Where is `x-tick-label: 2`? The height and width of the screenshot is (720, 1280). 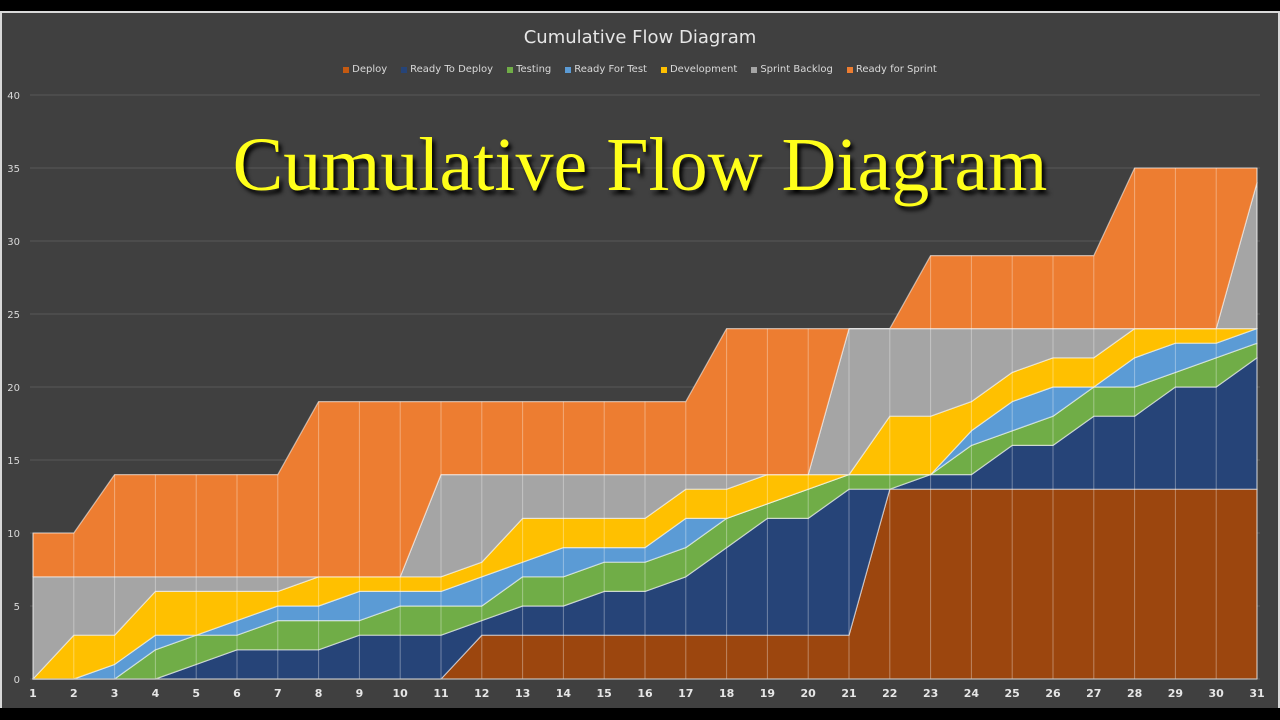
x-tick-label: 2 is located at coordinates (74, 693).